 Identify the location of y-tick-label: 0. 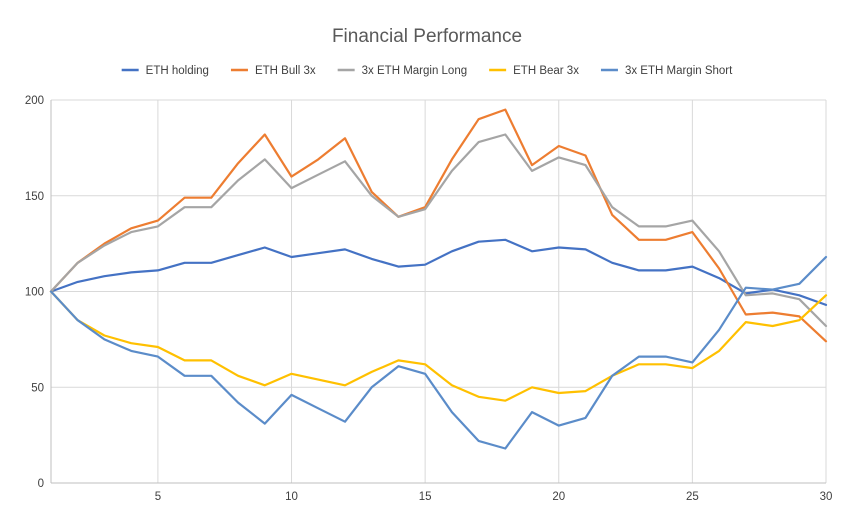
(41, 484).